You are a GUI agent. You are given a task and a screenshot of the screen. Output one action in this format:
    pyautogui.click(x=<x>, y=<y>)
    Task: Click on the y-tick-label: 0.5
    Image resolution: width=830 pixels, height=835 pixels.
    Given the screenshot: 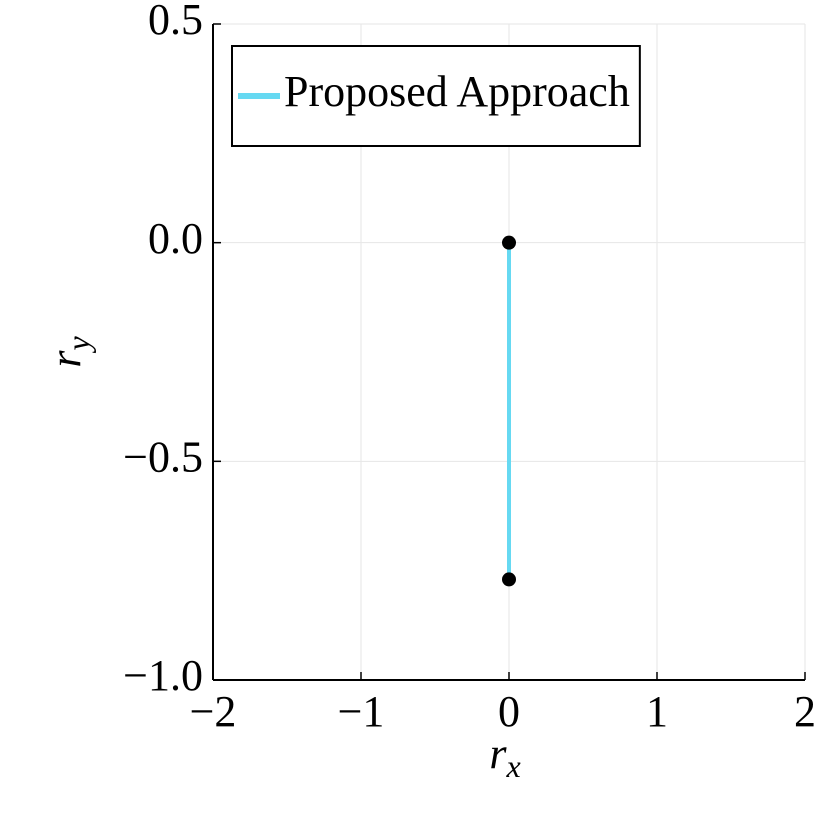 What is the action you would take?
    pyautogui.click(x=175, y=22)
    